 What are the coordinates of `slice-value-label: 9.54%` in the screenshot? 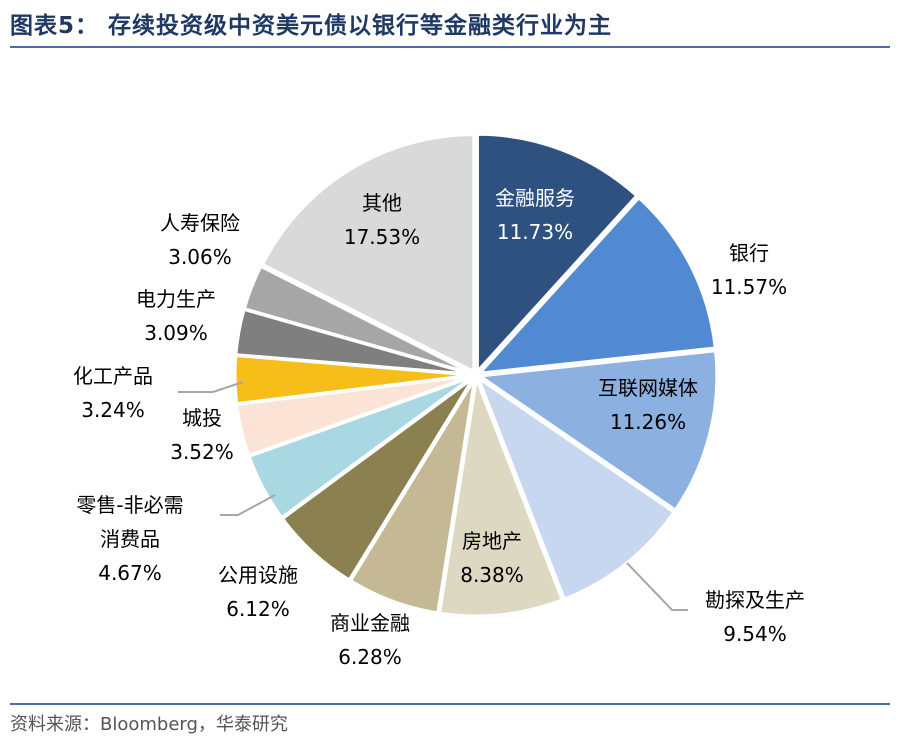 It's located at (755, 634).